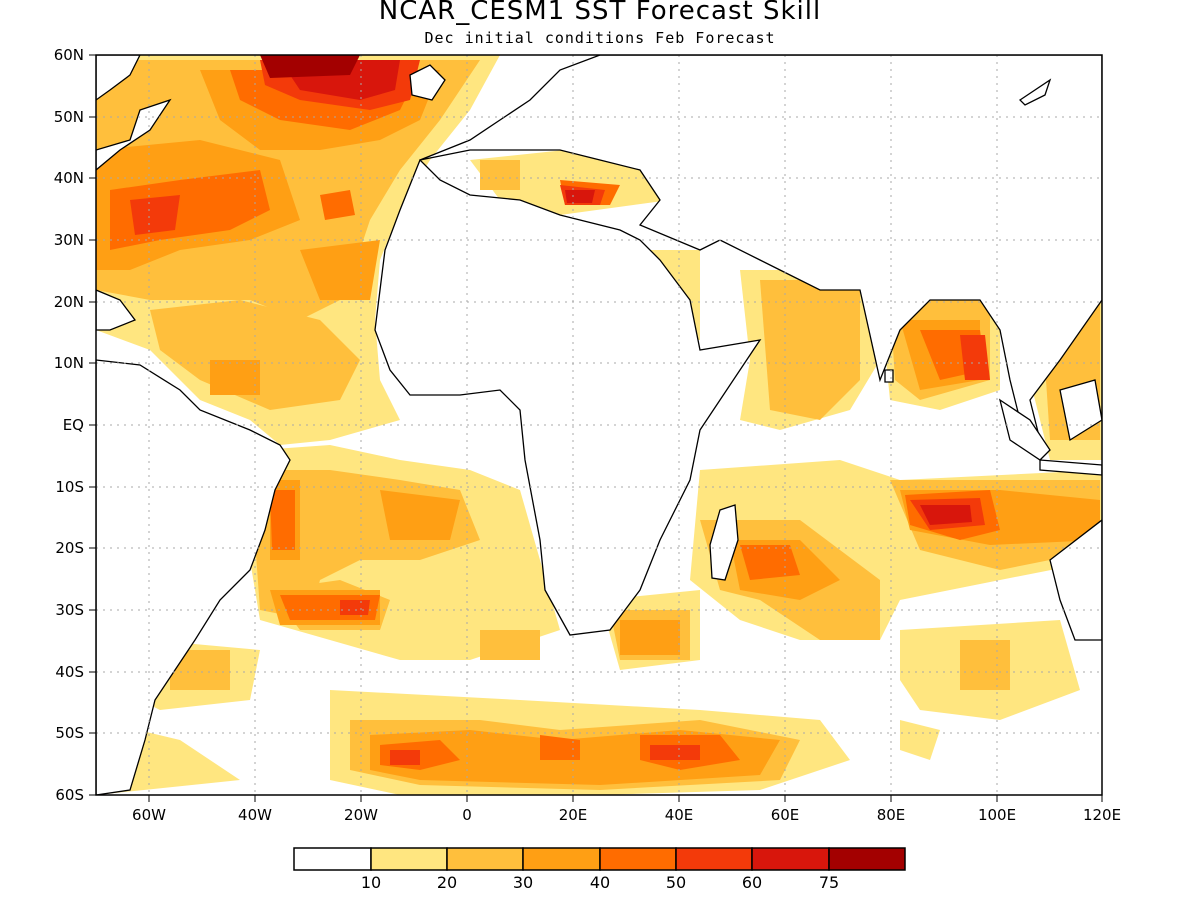 Image resolution: width=1200 pixels, height=900 pixels. I want to click on lon-tick-label: 80E, so click(891, 815).